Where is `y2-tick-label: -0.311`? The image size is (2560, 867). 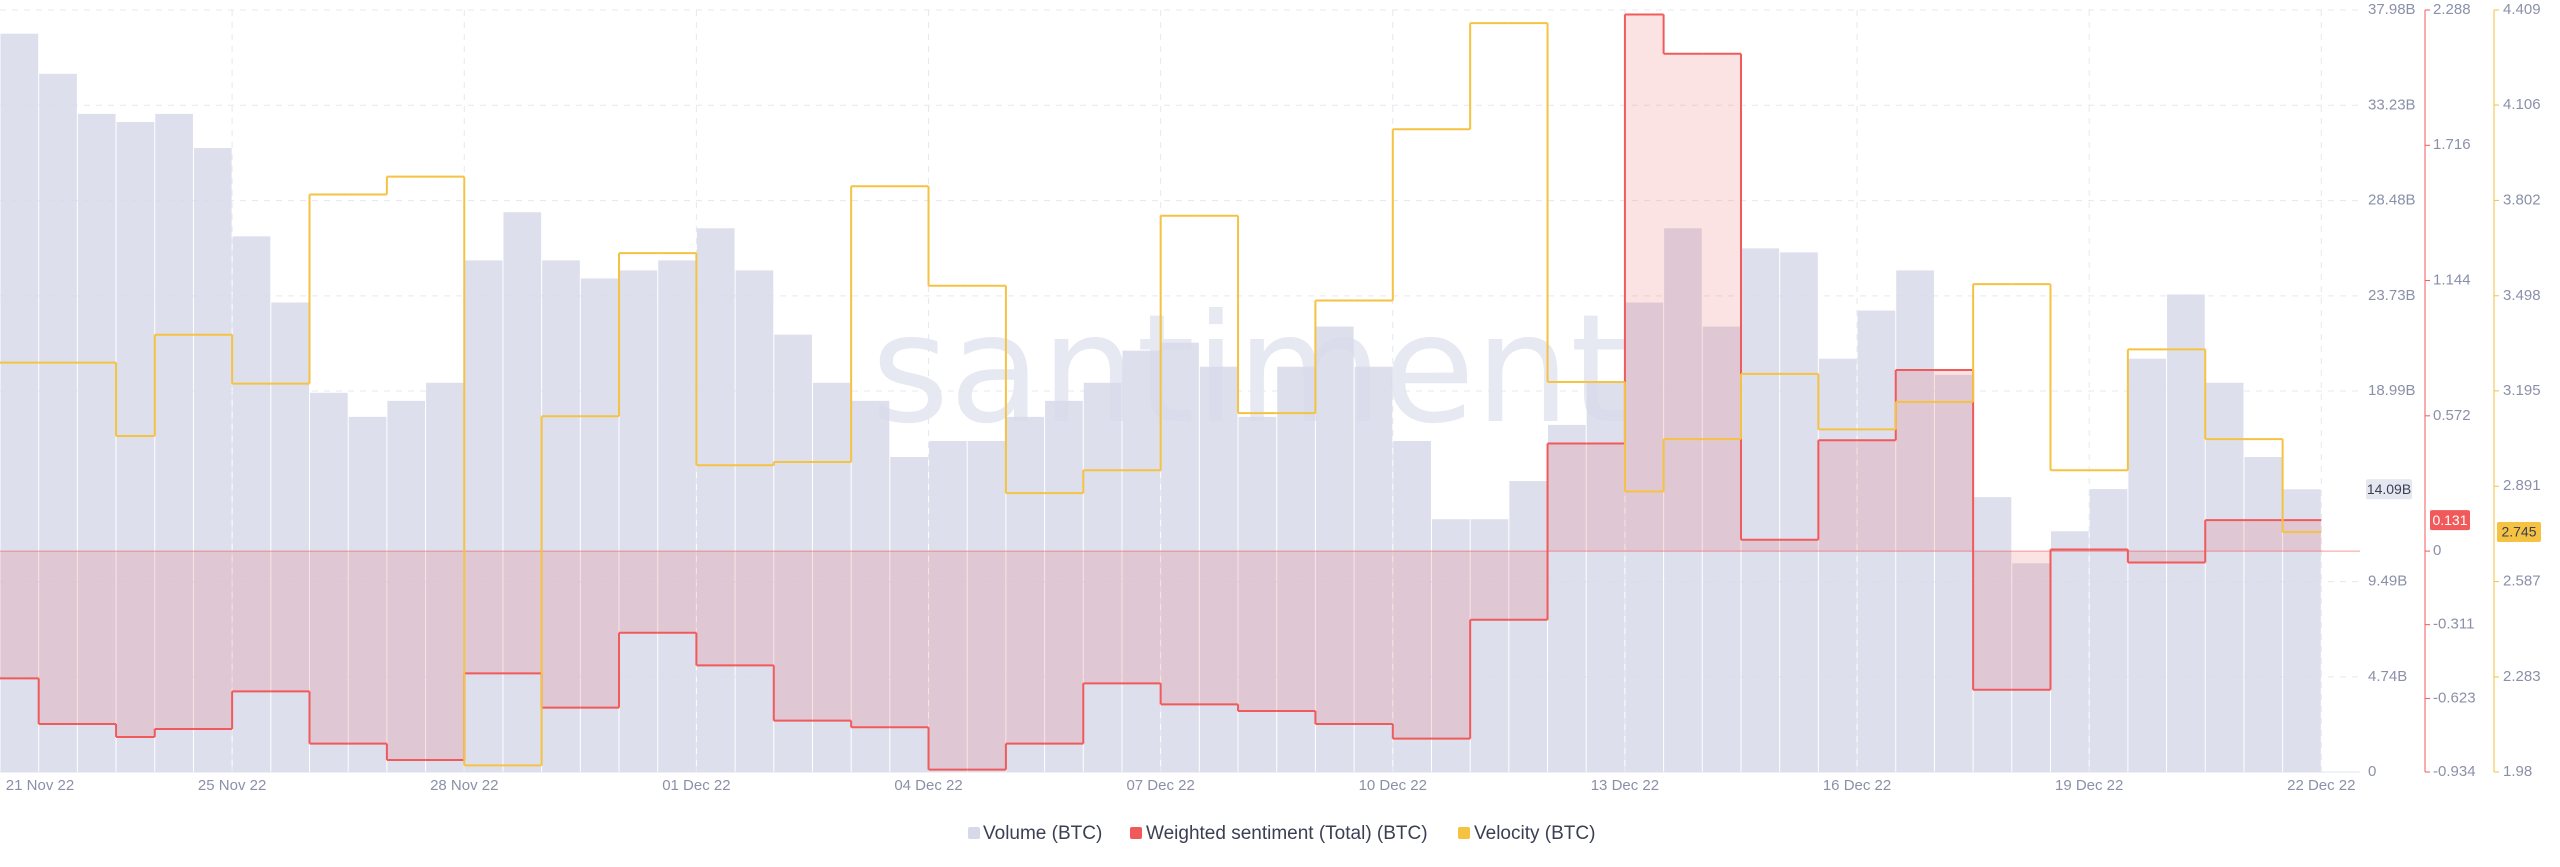 y2-tick-label: -0.311 is located at coordinates (2453, 624).